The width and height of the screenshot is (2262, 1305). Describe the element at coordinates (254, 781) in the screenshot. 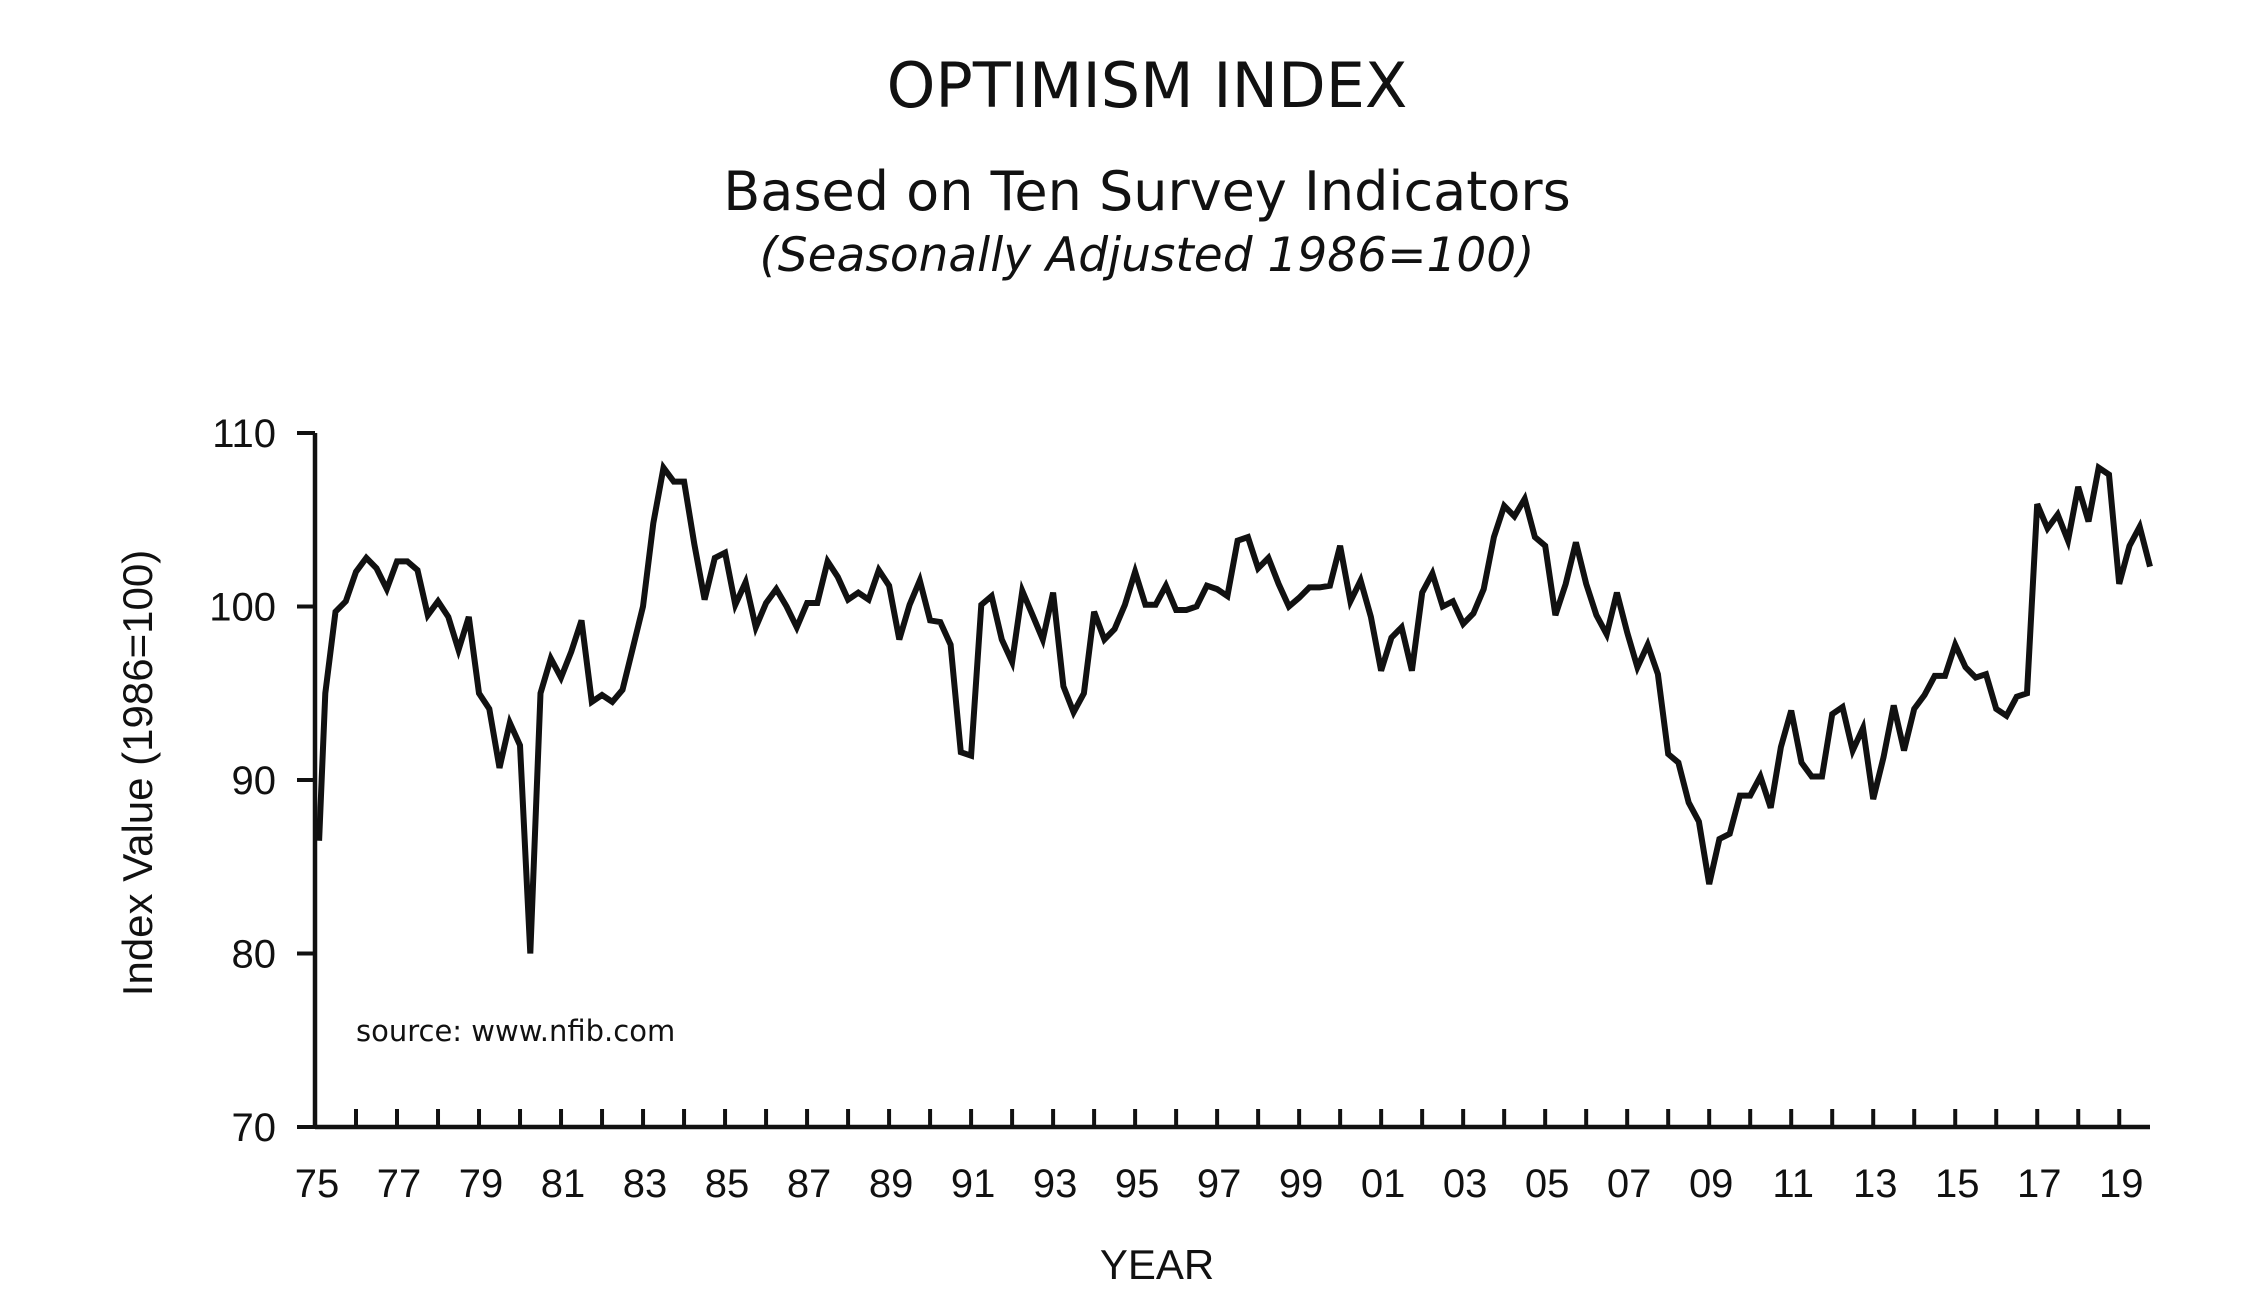

I see `y-tick-label-90: 90` at that location.